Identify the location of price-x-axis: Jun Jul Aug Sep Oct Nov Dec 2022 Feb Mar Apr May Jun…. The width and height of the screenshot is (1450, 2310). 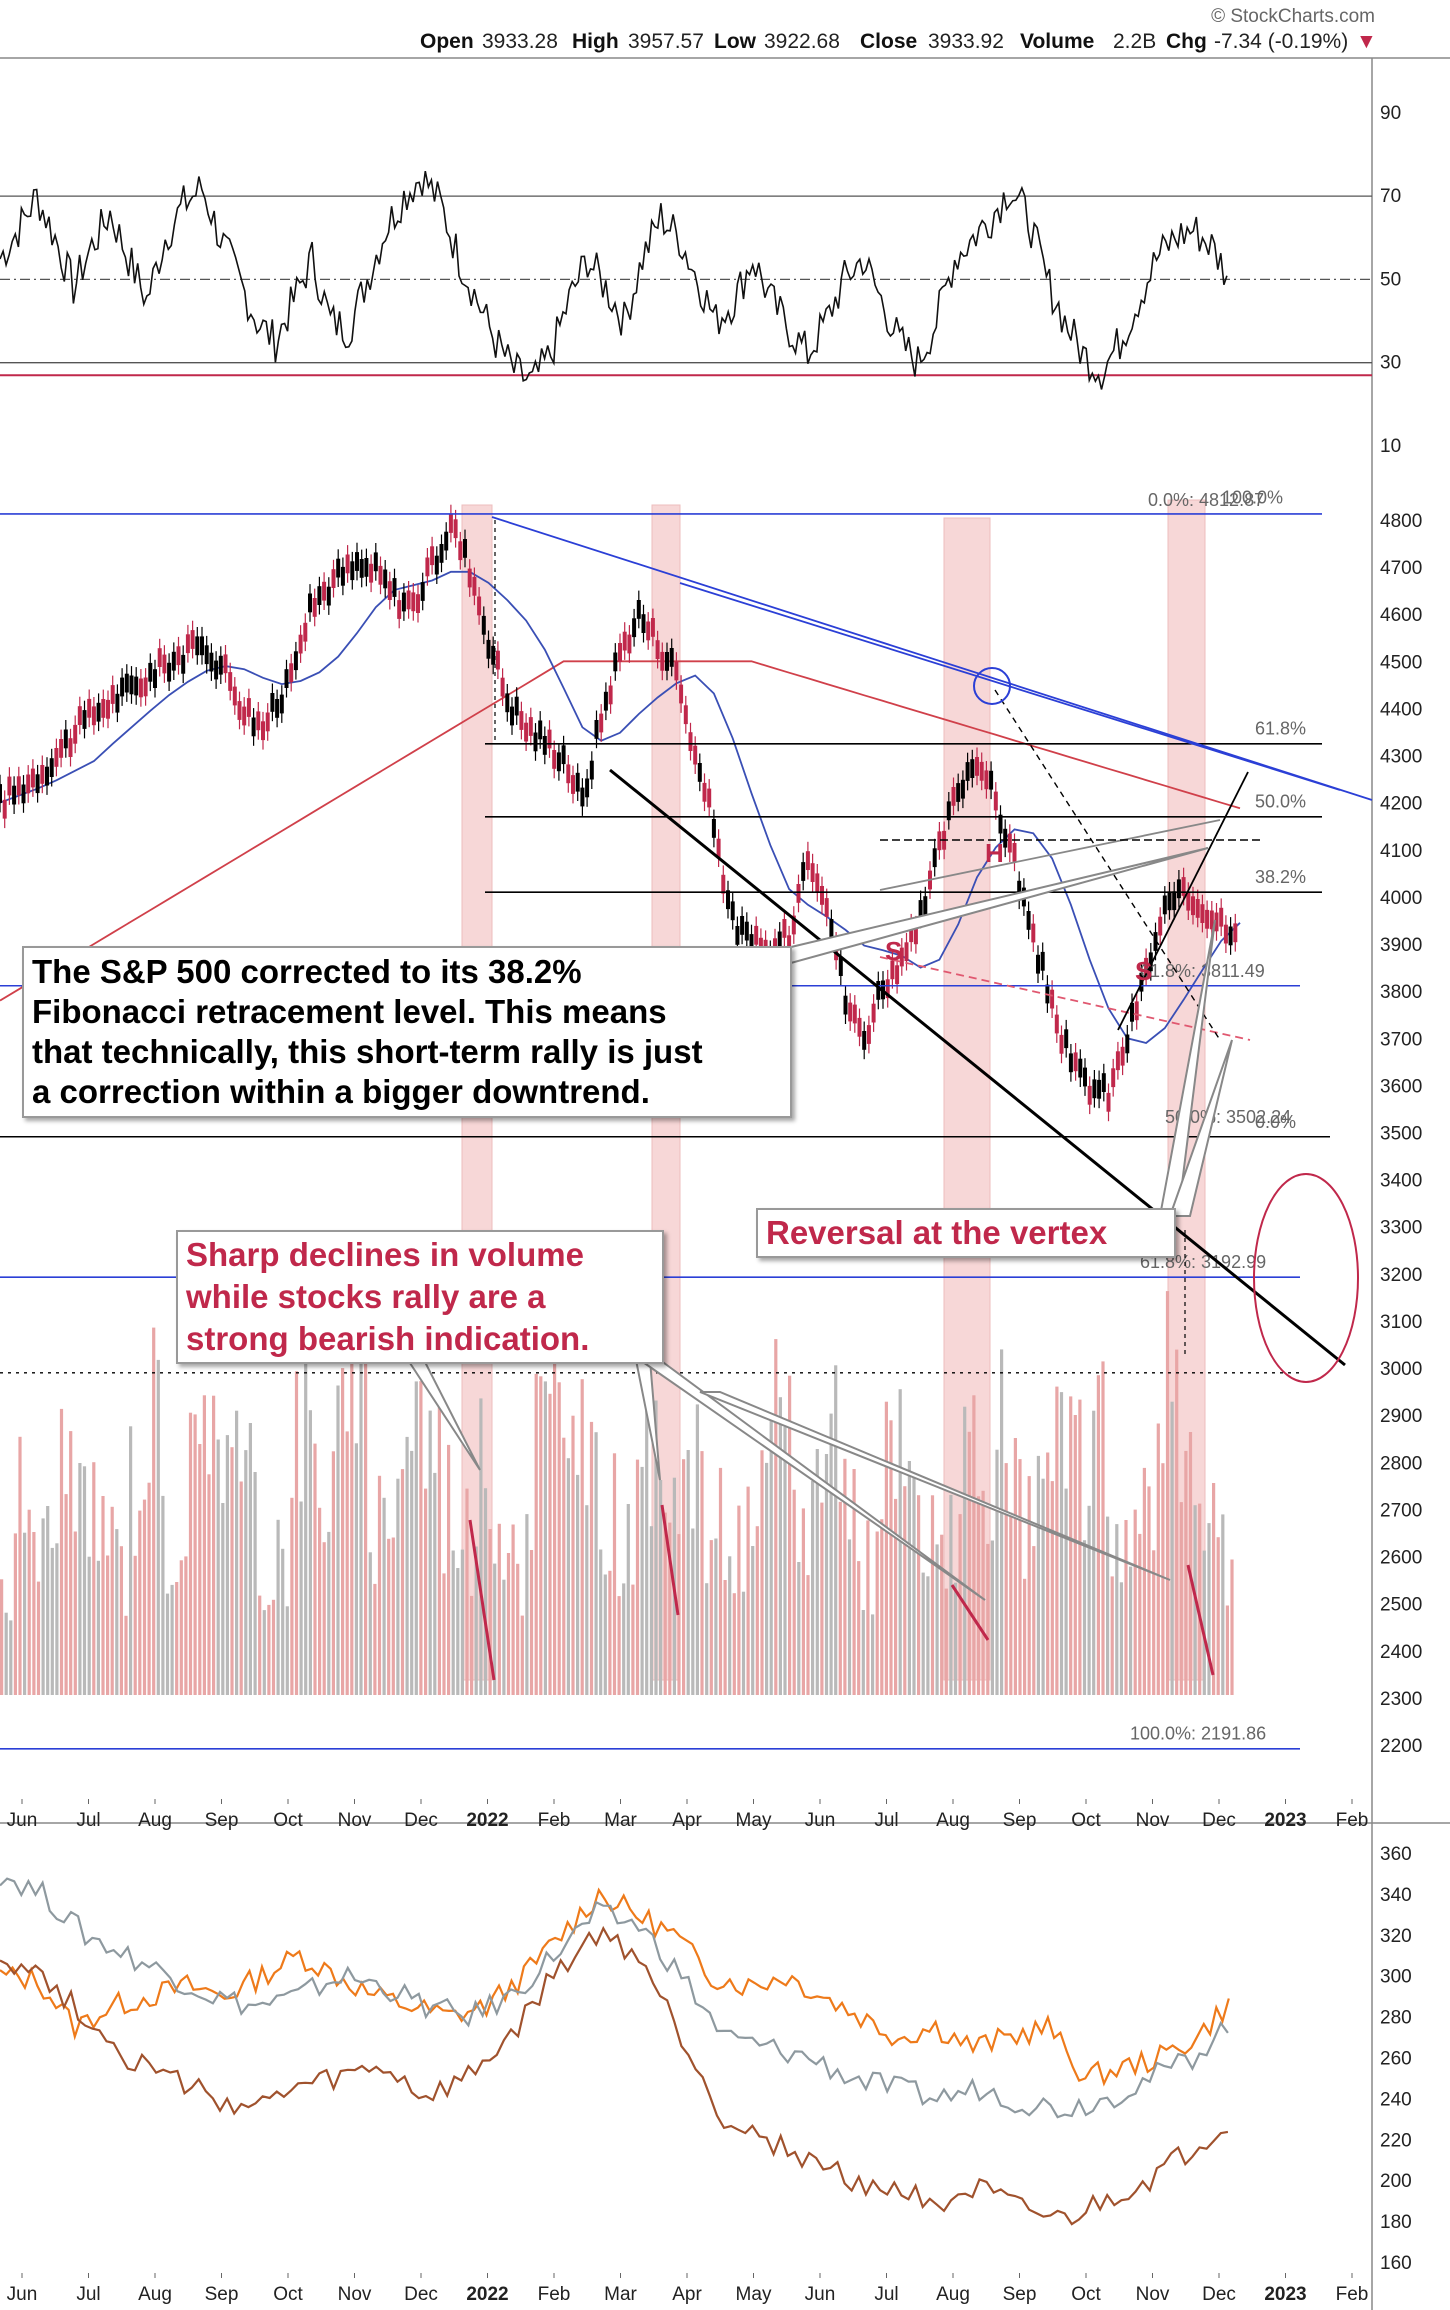
(687, 1815).